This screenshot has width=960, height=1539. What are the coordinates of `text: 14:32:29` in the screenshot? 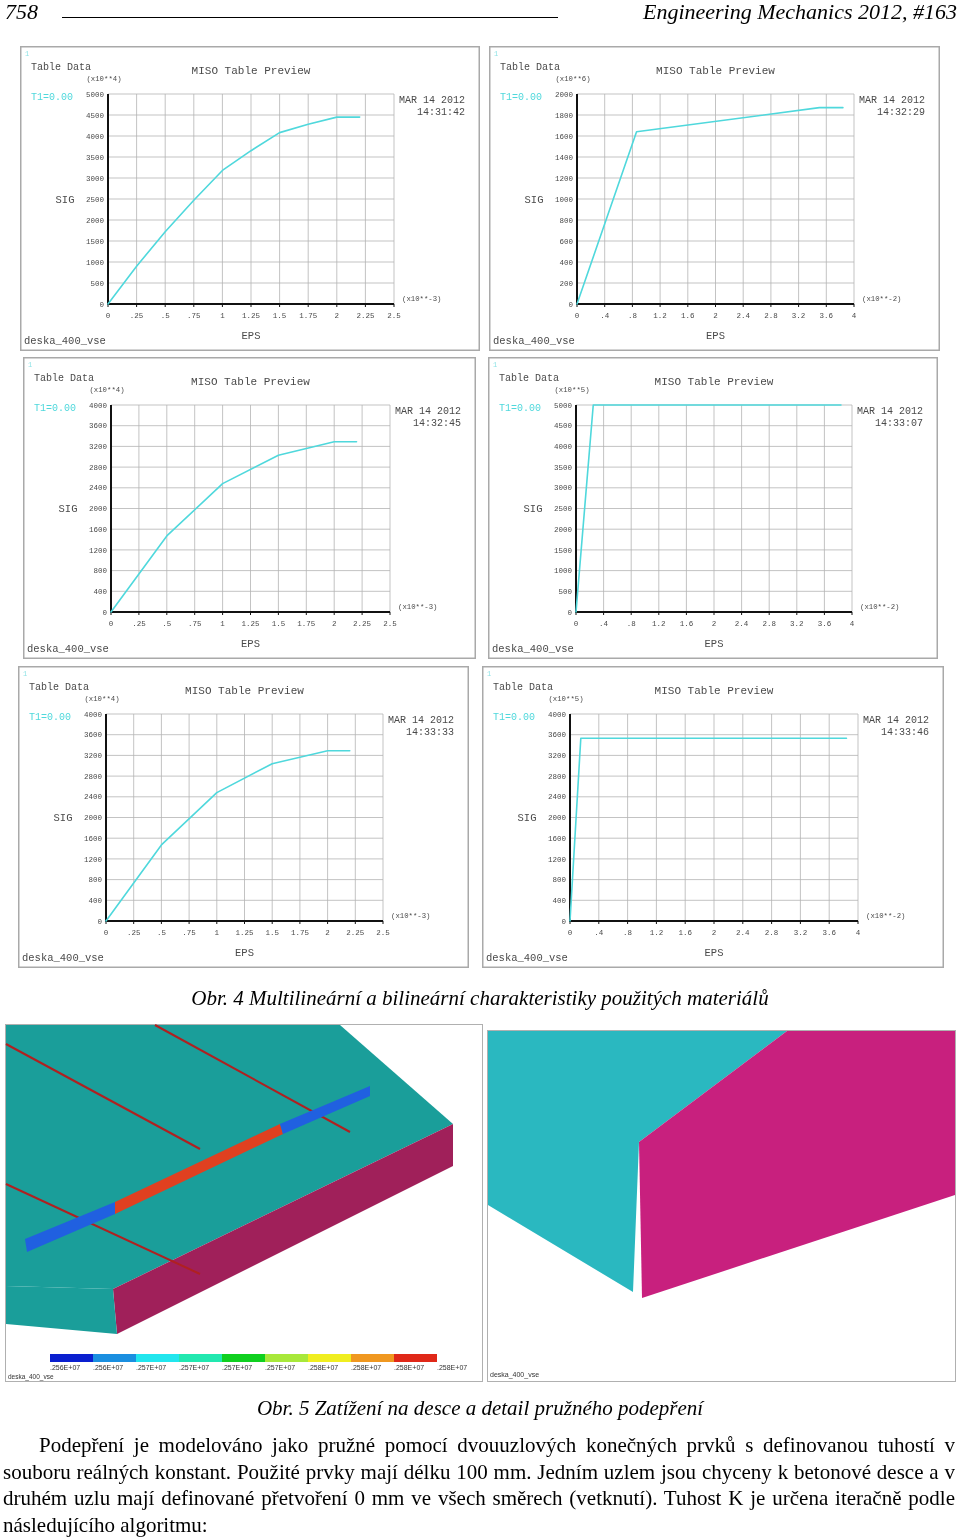 It's located at (900, 112).